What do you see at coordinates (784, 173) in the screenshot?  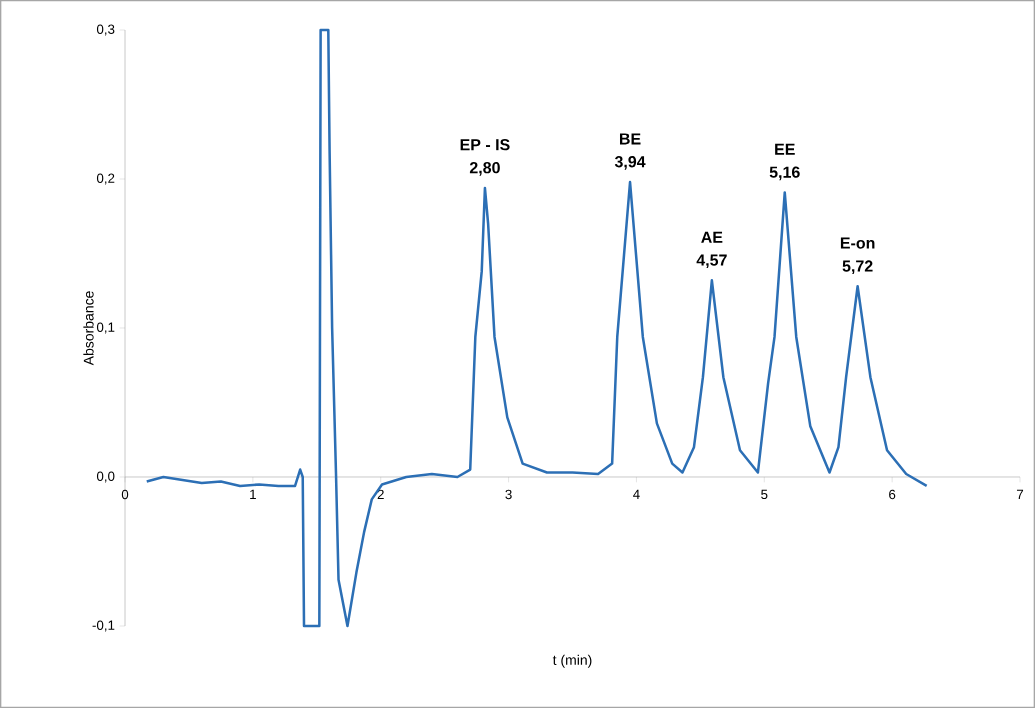 I see `annotation: 5,16` at bounding box center [784, 173].